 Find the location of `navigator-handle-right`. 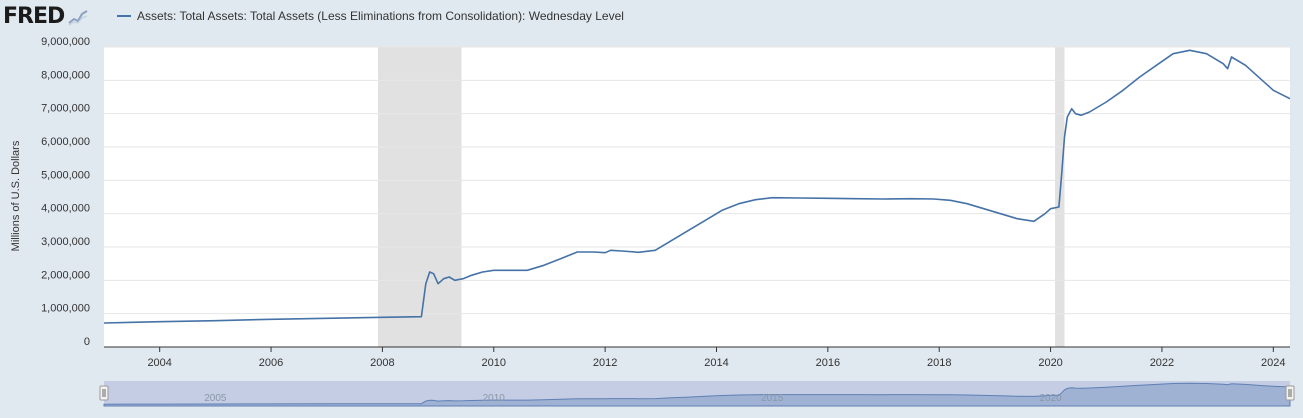

navigator-handle-right is located at coordinates (1290, 393).